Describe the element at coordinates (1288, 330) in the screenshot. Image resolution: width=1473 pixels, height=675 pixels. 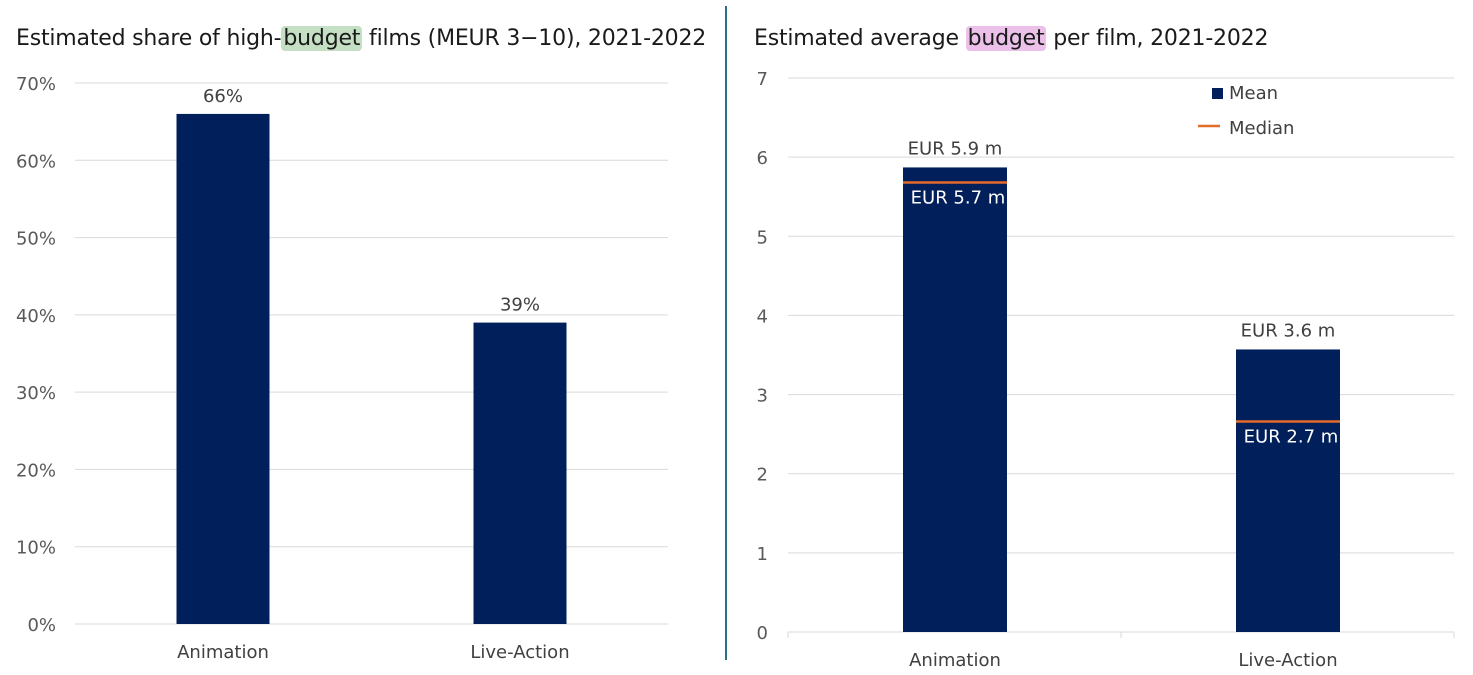
I see `mean-data-label: EUR 3.6 m` at that location.